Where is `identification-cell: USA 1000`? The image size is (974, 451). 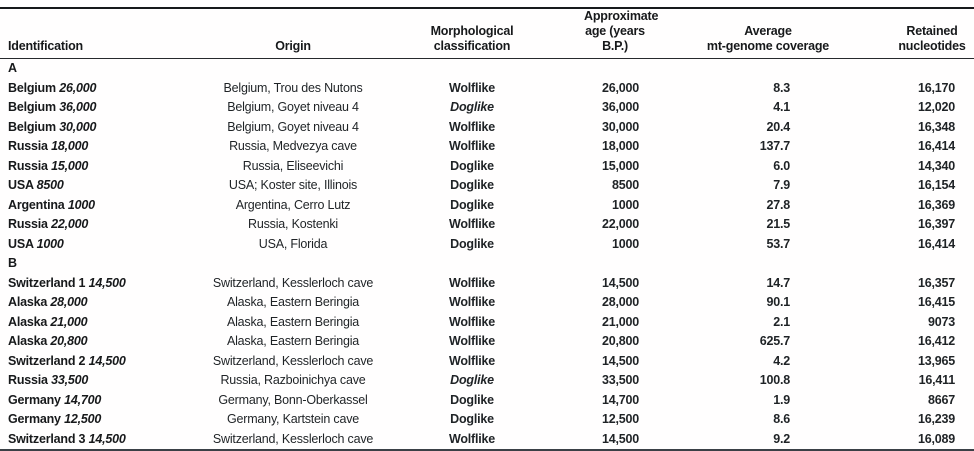
identification-cell: USA 1000 is located at coordinates (94, 245).